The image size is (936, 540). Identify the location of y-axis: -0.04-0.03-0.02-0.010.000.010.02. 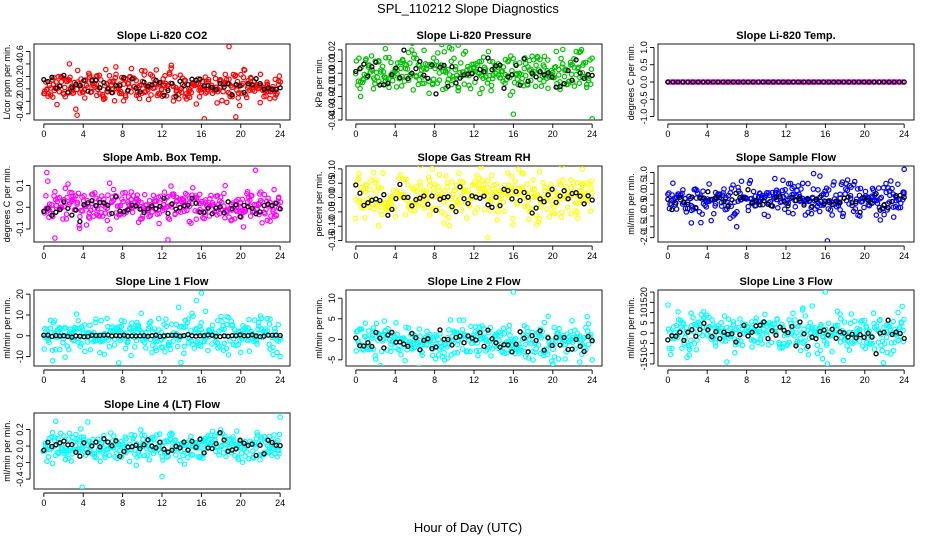
(335, 85).